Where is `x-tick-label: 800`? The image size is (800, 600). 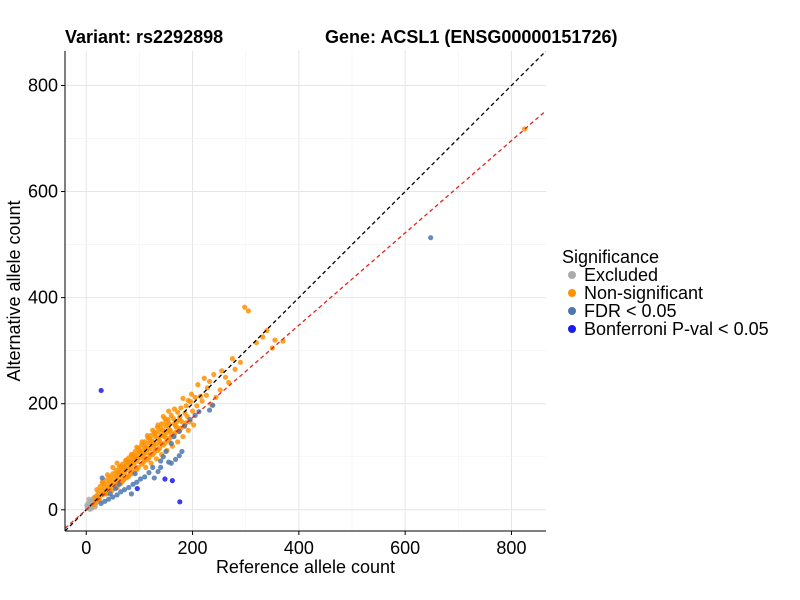 x-tick-label: 800 is located at coordinates (511, 548).